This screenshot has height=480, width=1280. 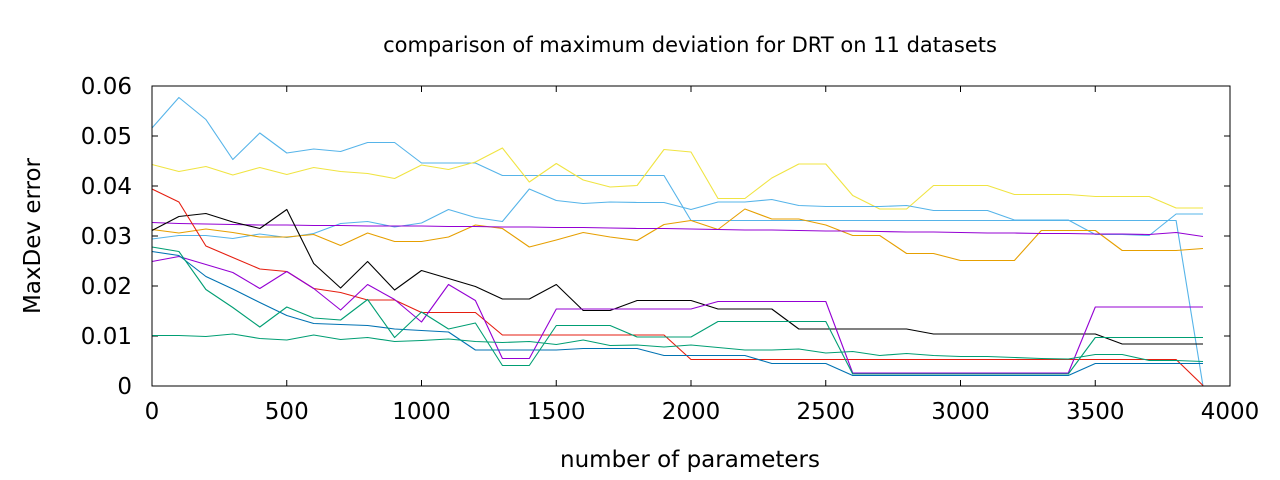 What do you see at coordinates (124, 387) in the screenshot?
I see `y-tick-label: 0` at bounding box center [124, 387].